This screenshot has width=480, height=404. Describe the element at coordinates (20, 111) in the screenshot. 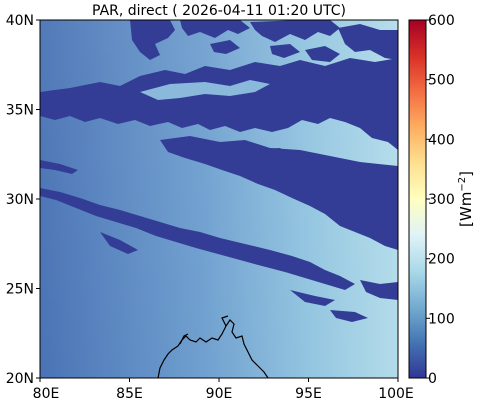

I see `lat-tick-label: 35N` at that location.